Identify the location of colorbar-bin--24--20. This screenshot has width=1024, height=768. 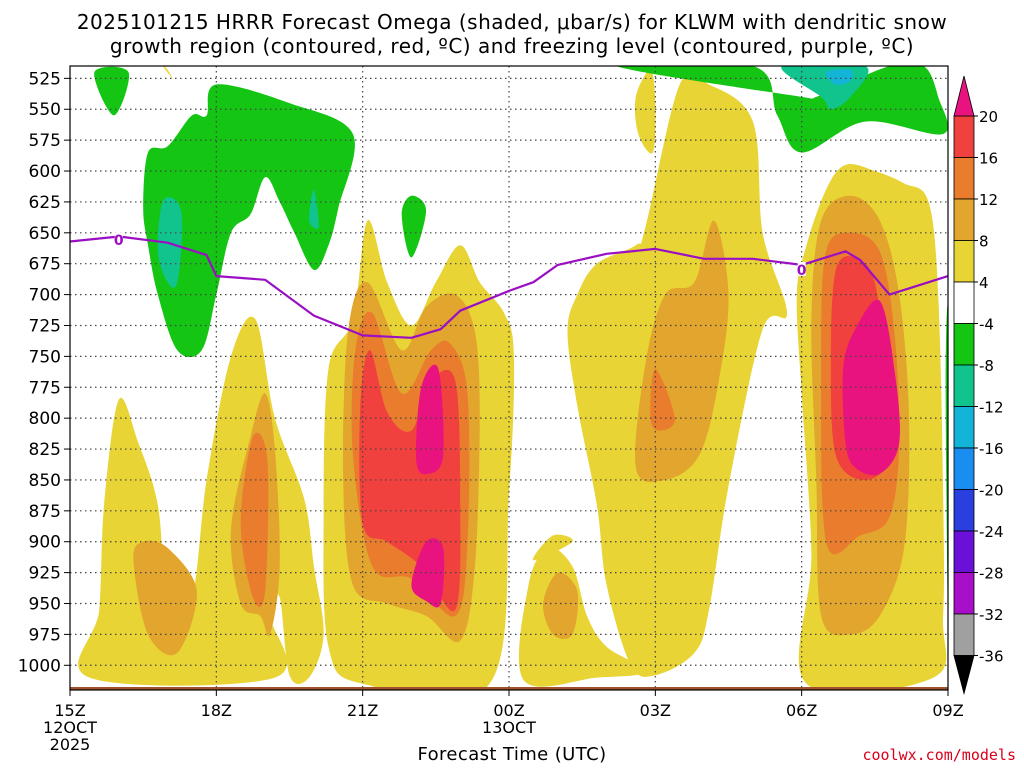
(964, 510).